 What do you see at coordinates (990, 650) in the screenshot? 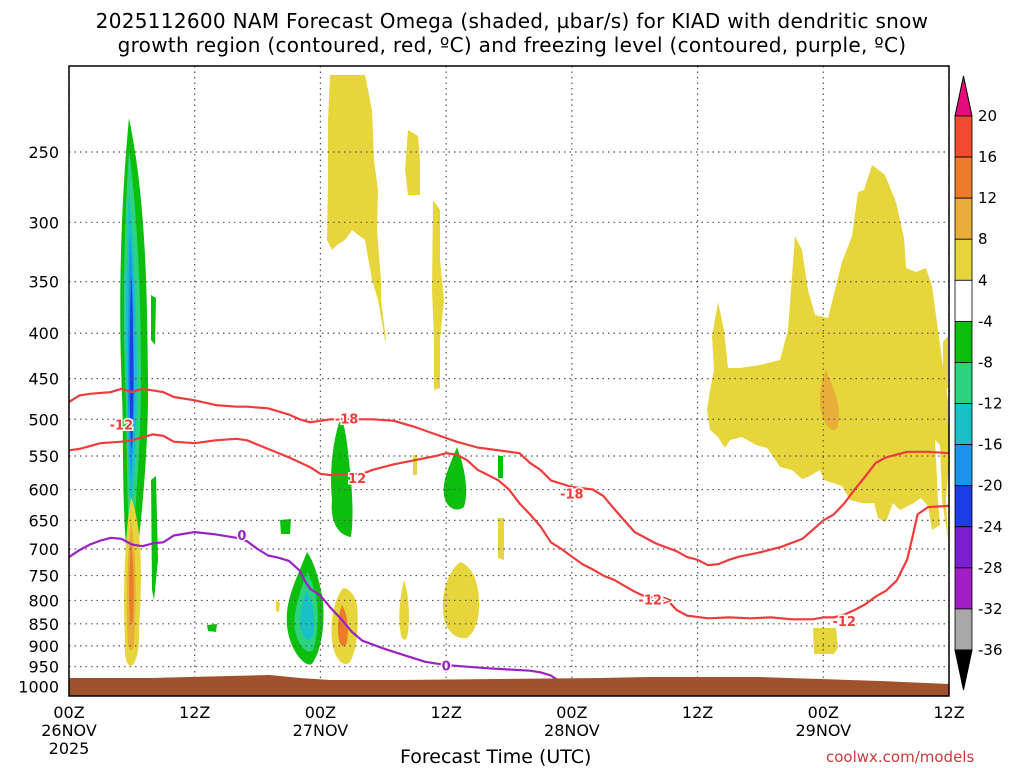
I see `colorbar-tick-label: -36` at bounding box center [990, 650].